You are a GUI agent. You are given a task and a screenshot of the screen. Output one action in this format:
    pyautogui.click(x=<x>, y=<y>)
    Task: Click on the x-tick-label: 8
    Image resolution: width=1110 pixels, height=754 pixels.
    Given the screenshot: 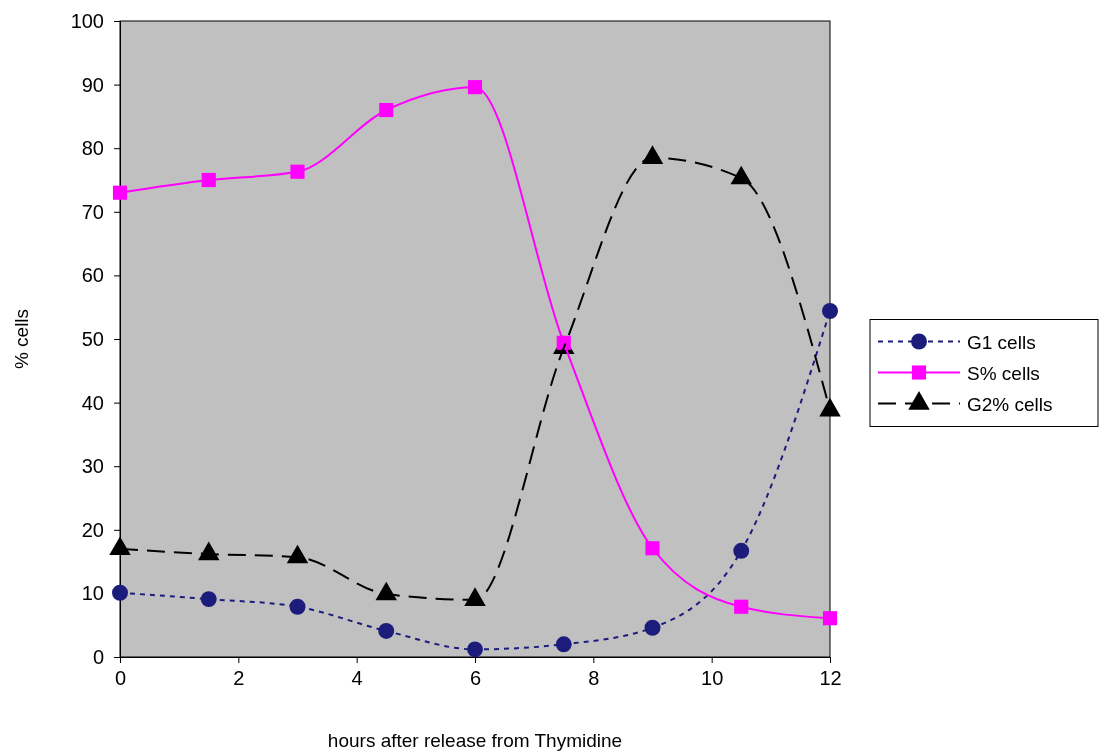 What is the action you would take?
    pyautogui.click(x=594, y=678)
    